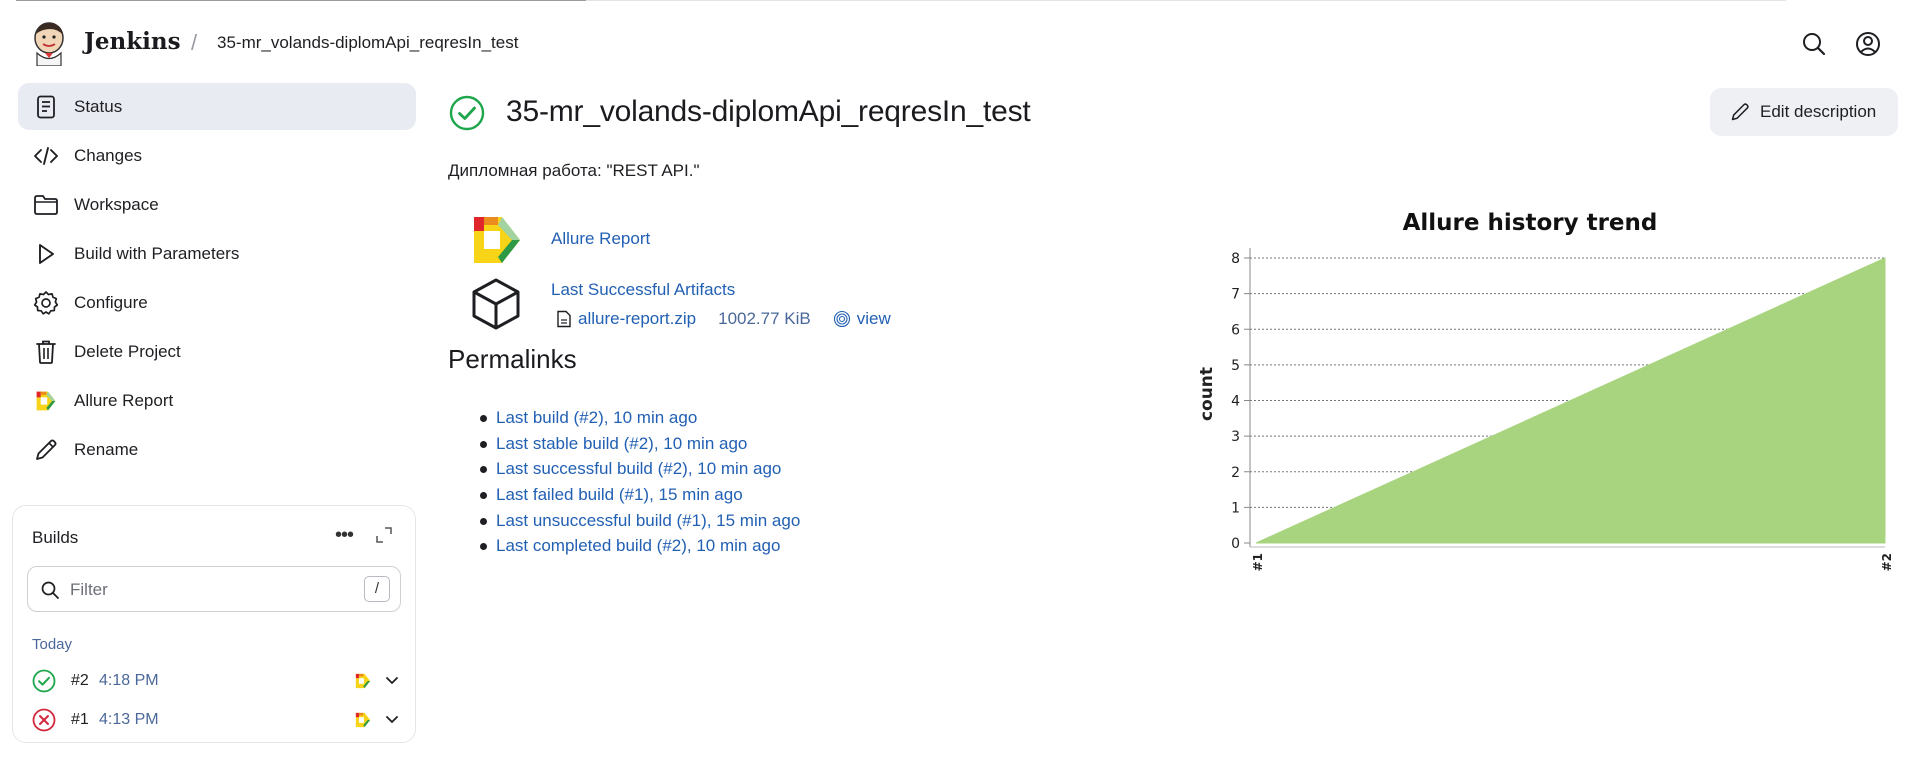  I want to click on build-time: 4:13 PM, so click(129, 719).